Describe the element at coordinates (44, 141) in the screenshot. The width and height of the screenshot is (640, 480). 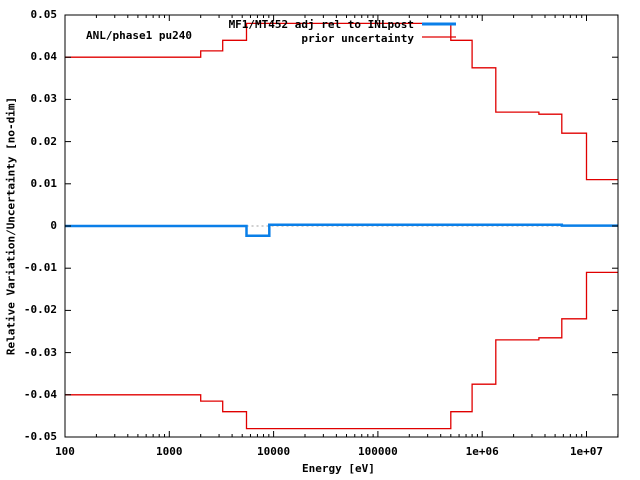
I see `y-tick-label: 0.02` at that location.